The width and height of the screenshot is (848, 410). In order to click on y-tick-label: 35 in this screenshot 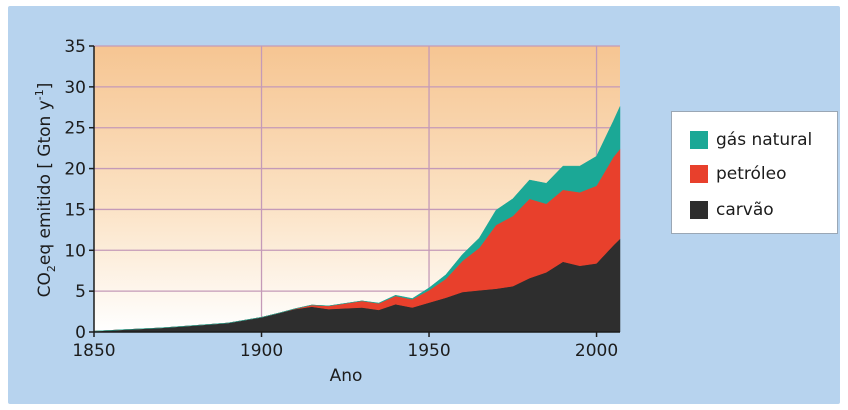, I will do `click(75, 47)`.